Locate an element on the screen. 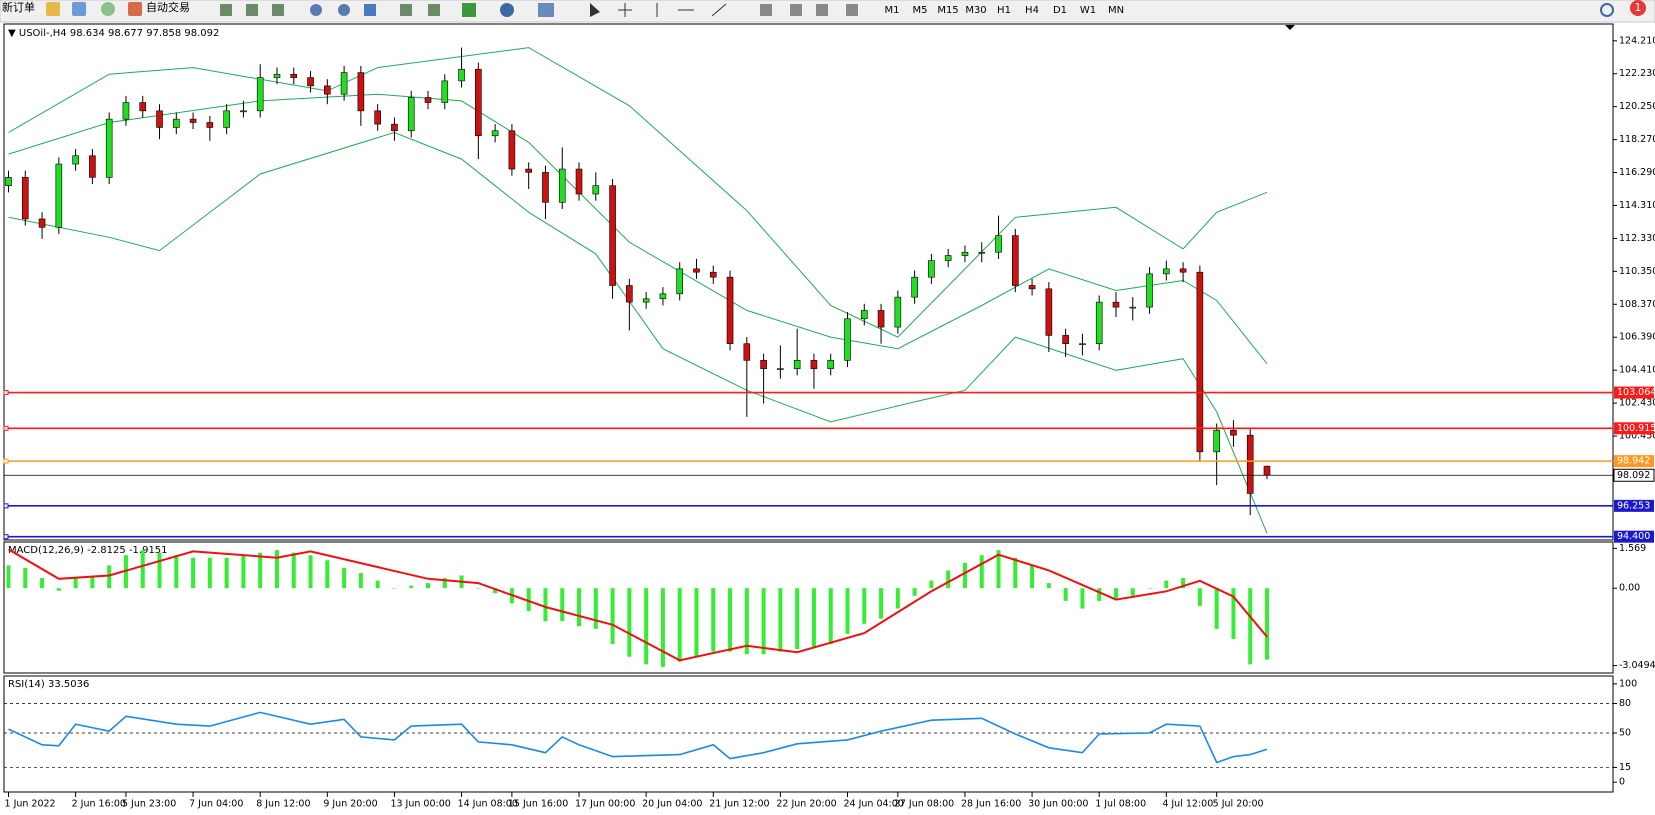 Image resolution: width=1655 pixels, height=815 pixels. x-tick-label: 1 Jun 2022 is located at coordinates (30, 804).